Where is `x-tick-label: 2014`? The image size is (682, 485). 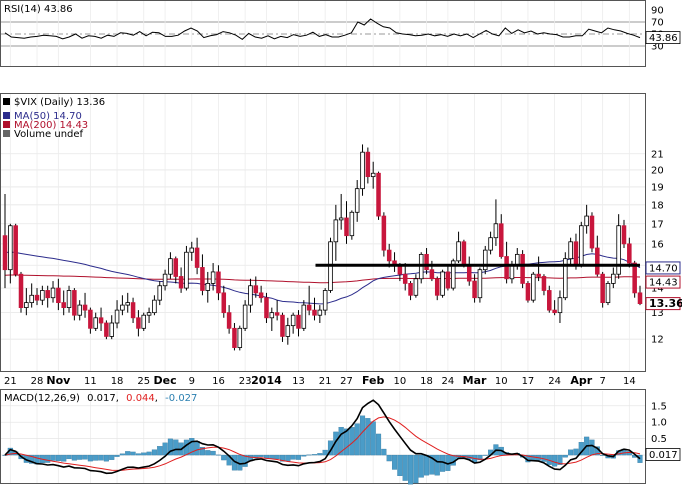 x-tick-label: 2014 is located at coordinates (266, 380).